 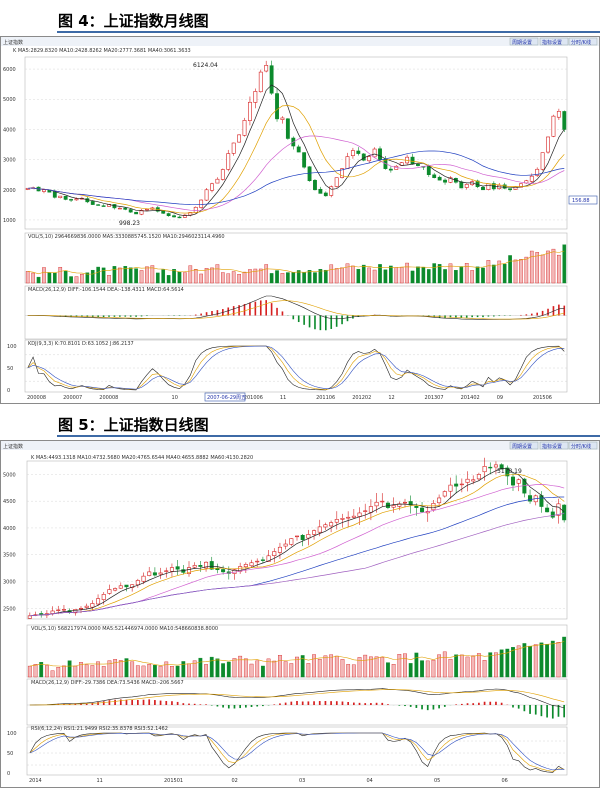 I want to click on moving-average-line, so click(x=297, y=565).